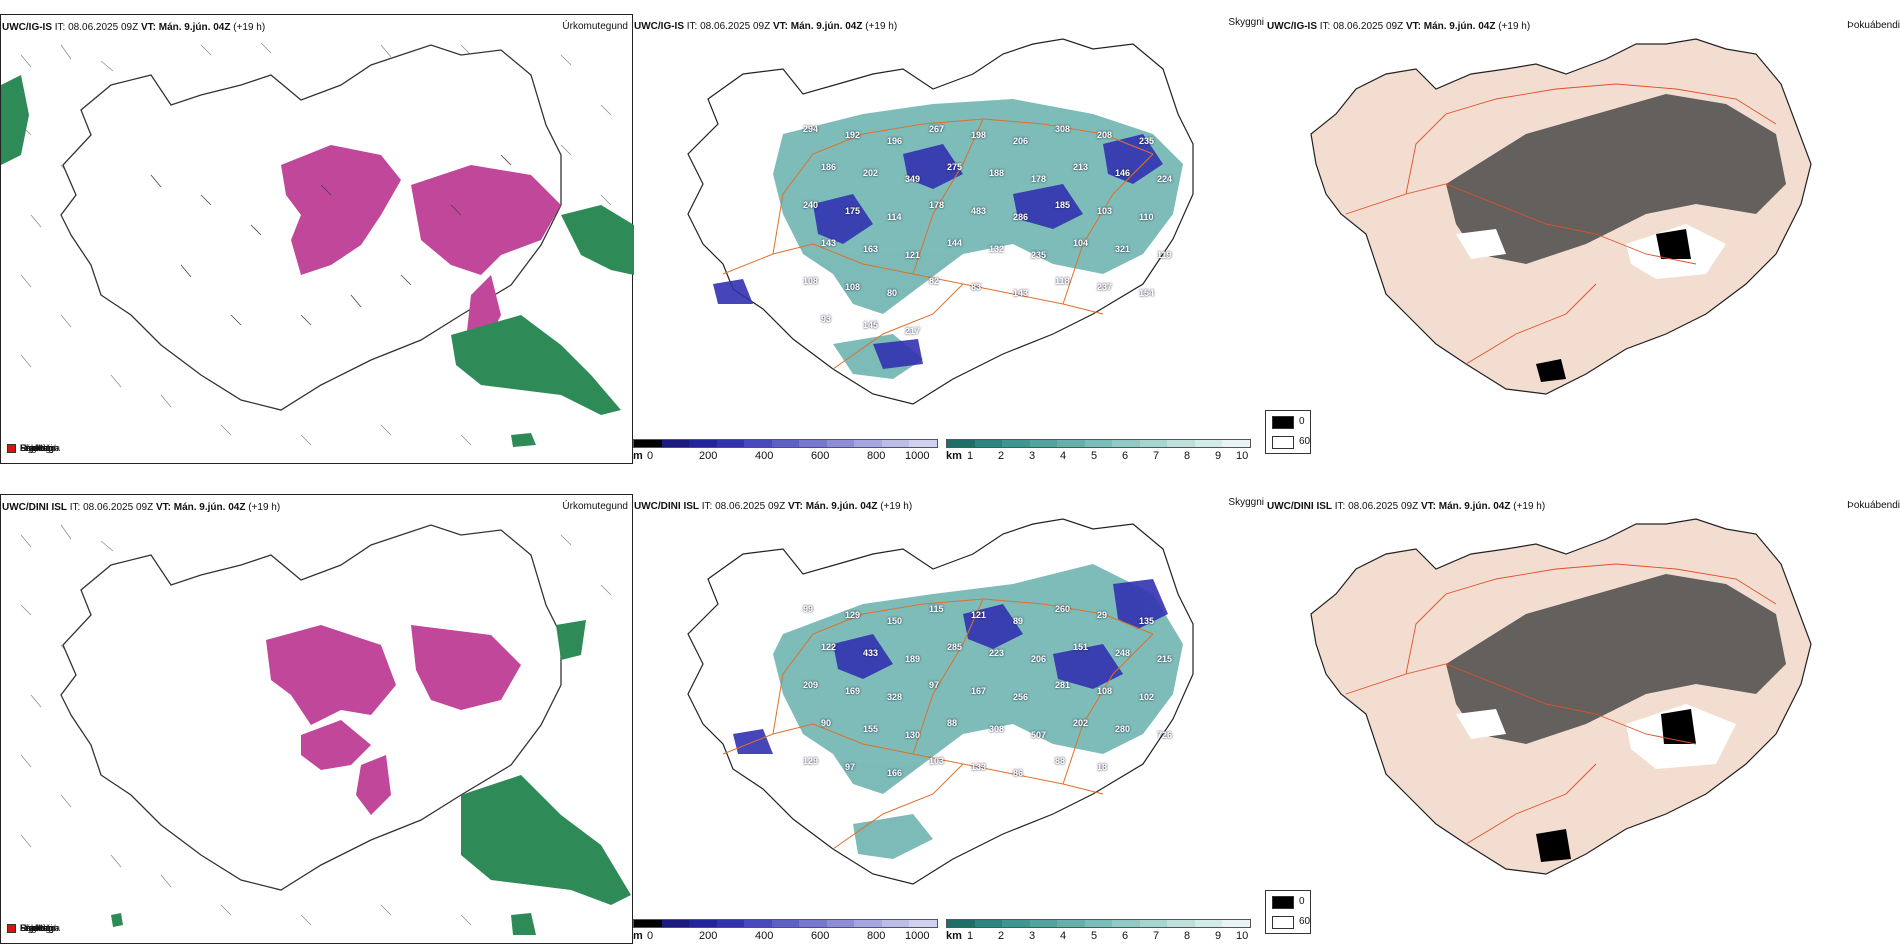 This screenshot has width=1900, height=950. I want to click on road-network, so click(1561, 704).